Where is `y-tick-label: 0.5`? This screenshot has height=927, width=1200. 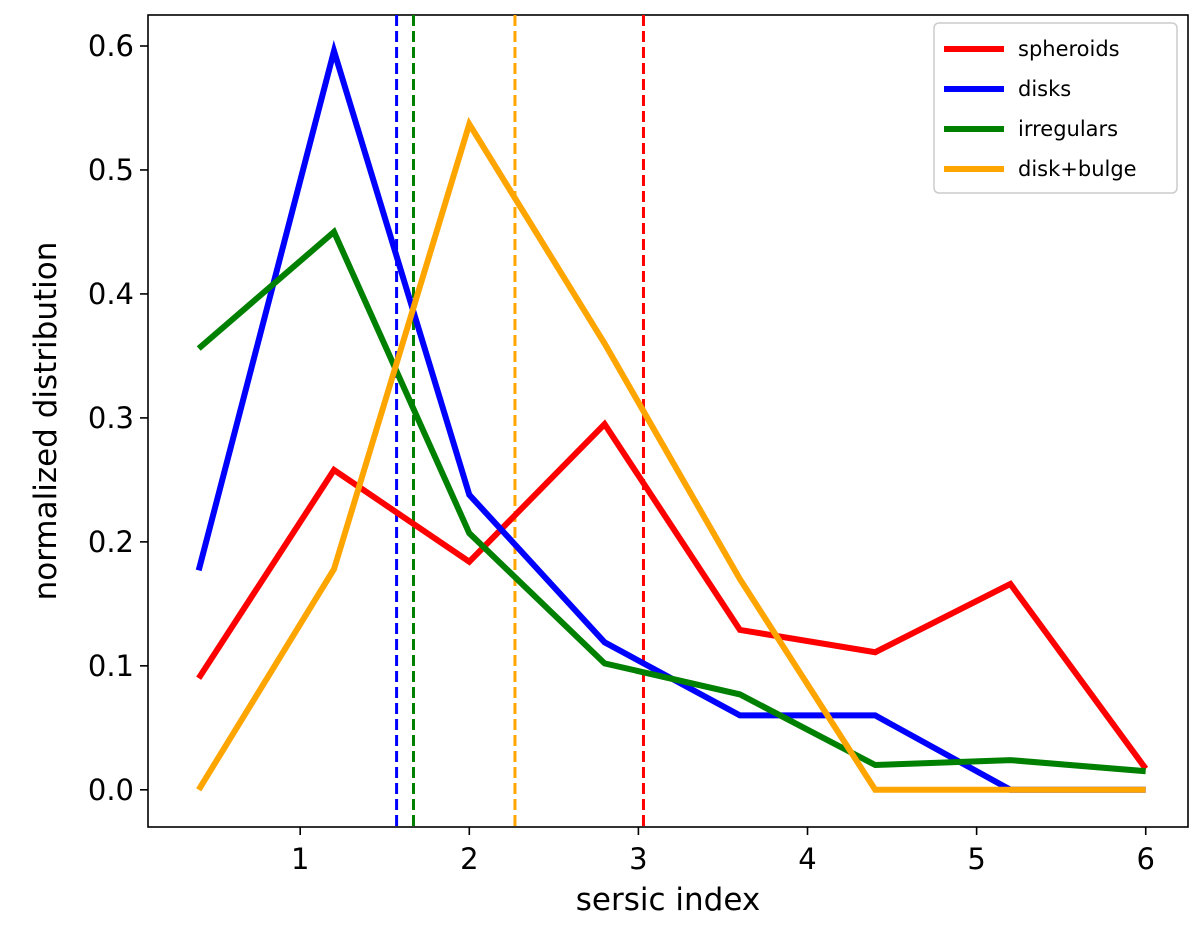
y-tick-label: 0.5 is located at coordinates (111, 170).